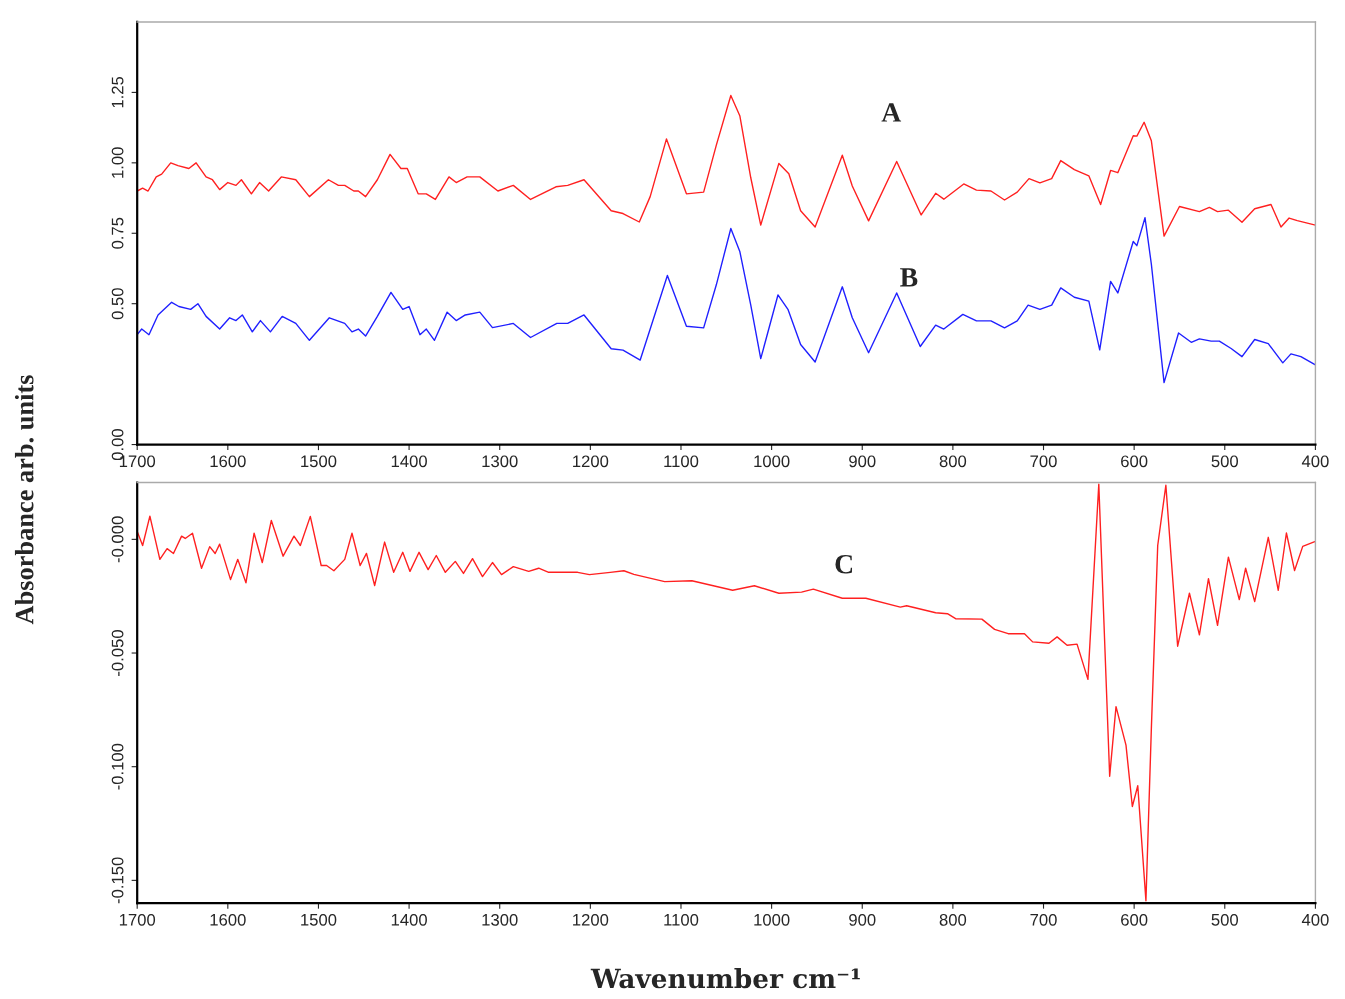  I want to click on y-tick-label: -0.000, so click(117, 539).